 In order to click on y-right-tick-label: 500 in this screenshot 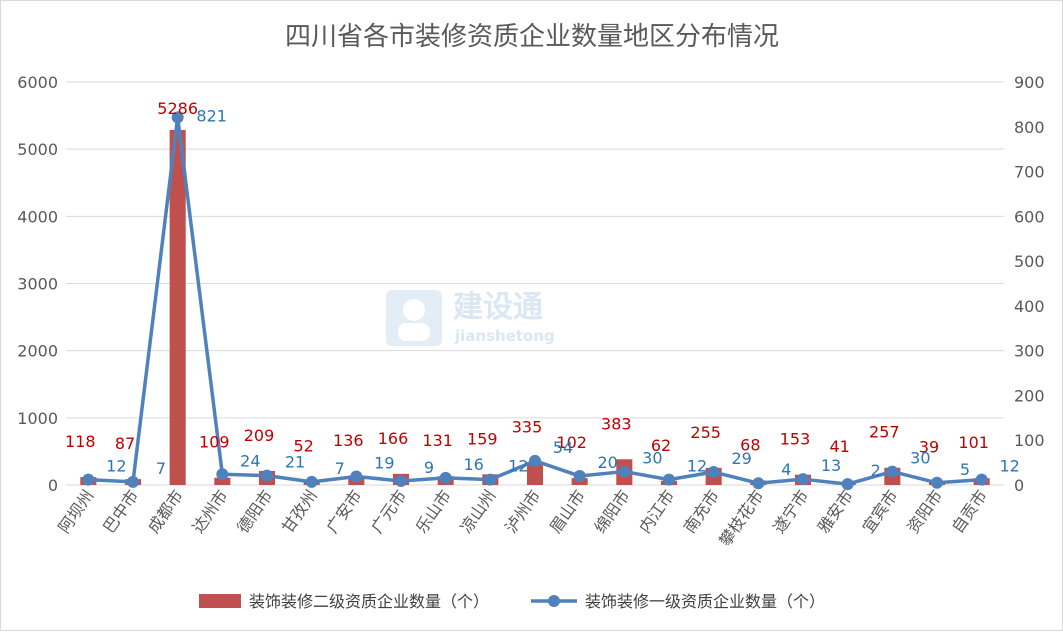, I will do `click(1029, 261)`.